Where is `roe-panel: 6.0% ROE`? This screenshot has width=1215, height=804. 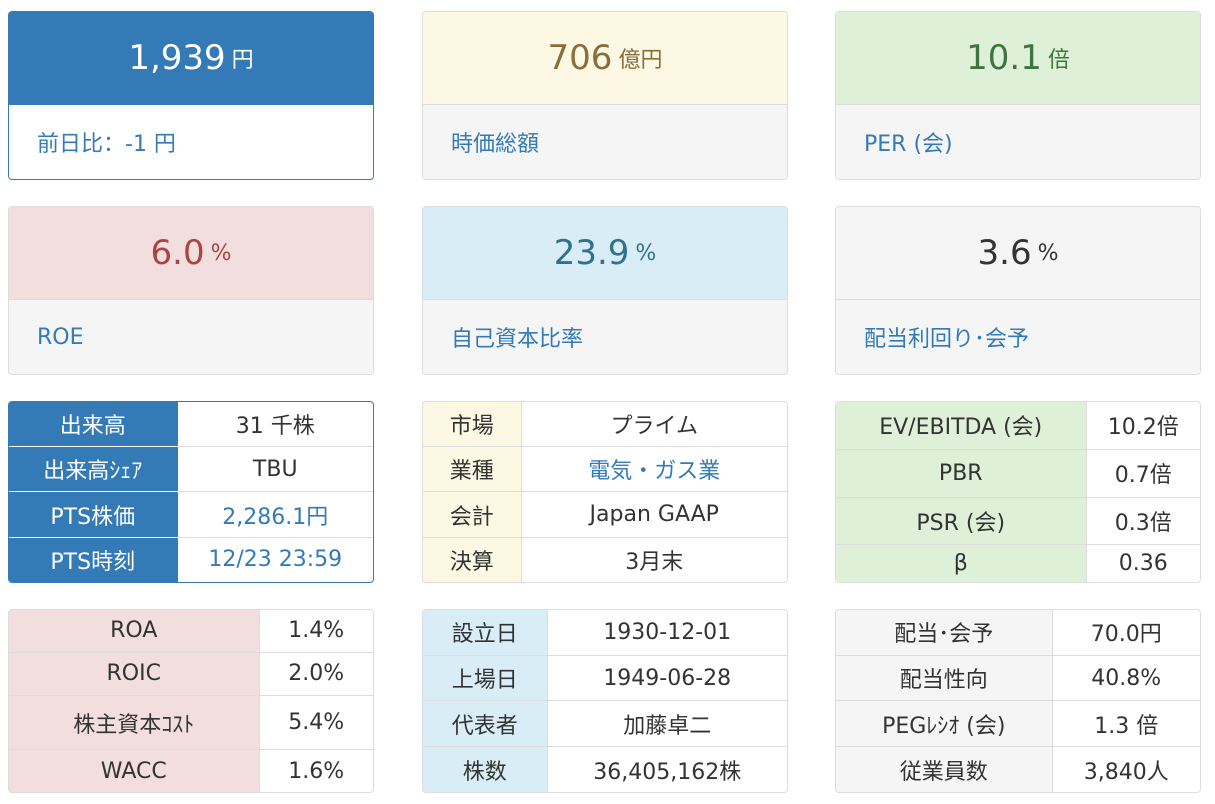
roe-panel: 6.0% ROE is located at coordinates (191, 290).